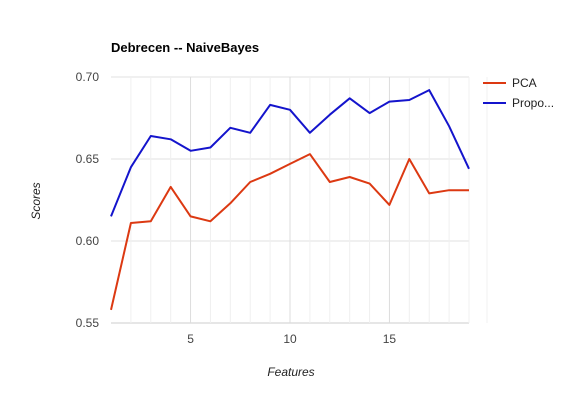 Image resolution: width=580 pixels, height=400 pixels. What do you see at coordinates (36, 200) in the screenshot?
I see `y-axis-title: Scores` at bounding box center [36, 200].